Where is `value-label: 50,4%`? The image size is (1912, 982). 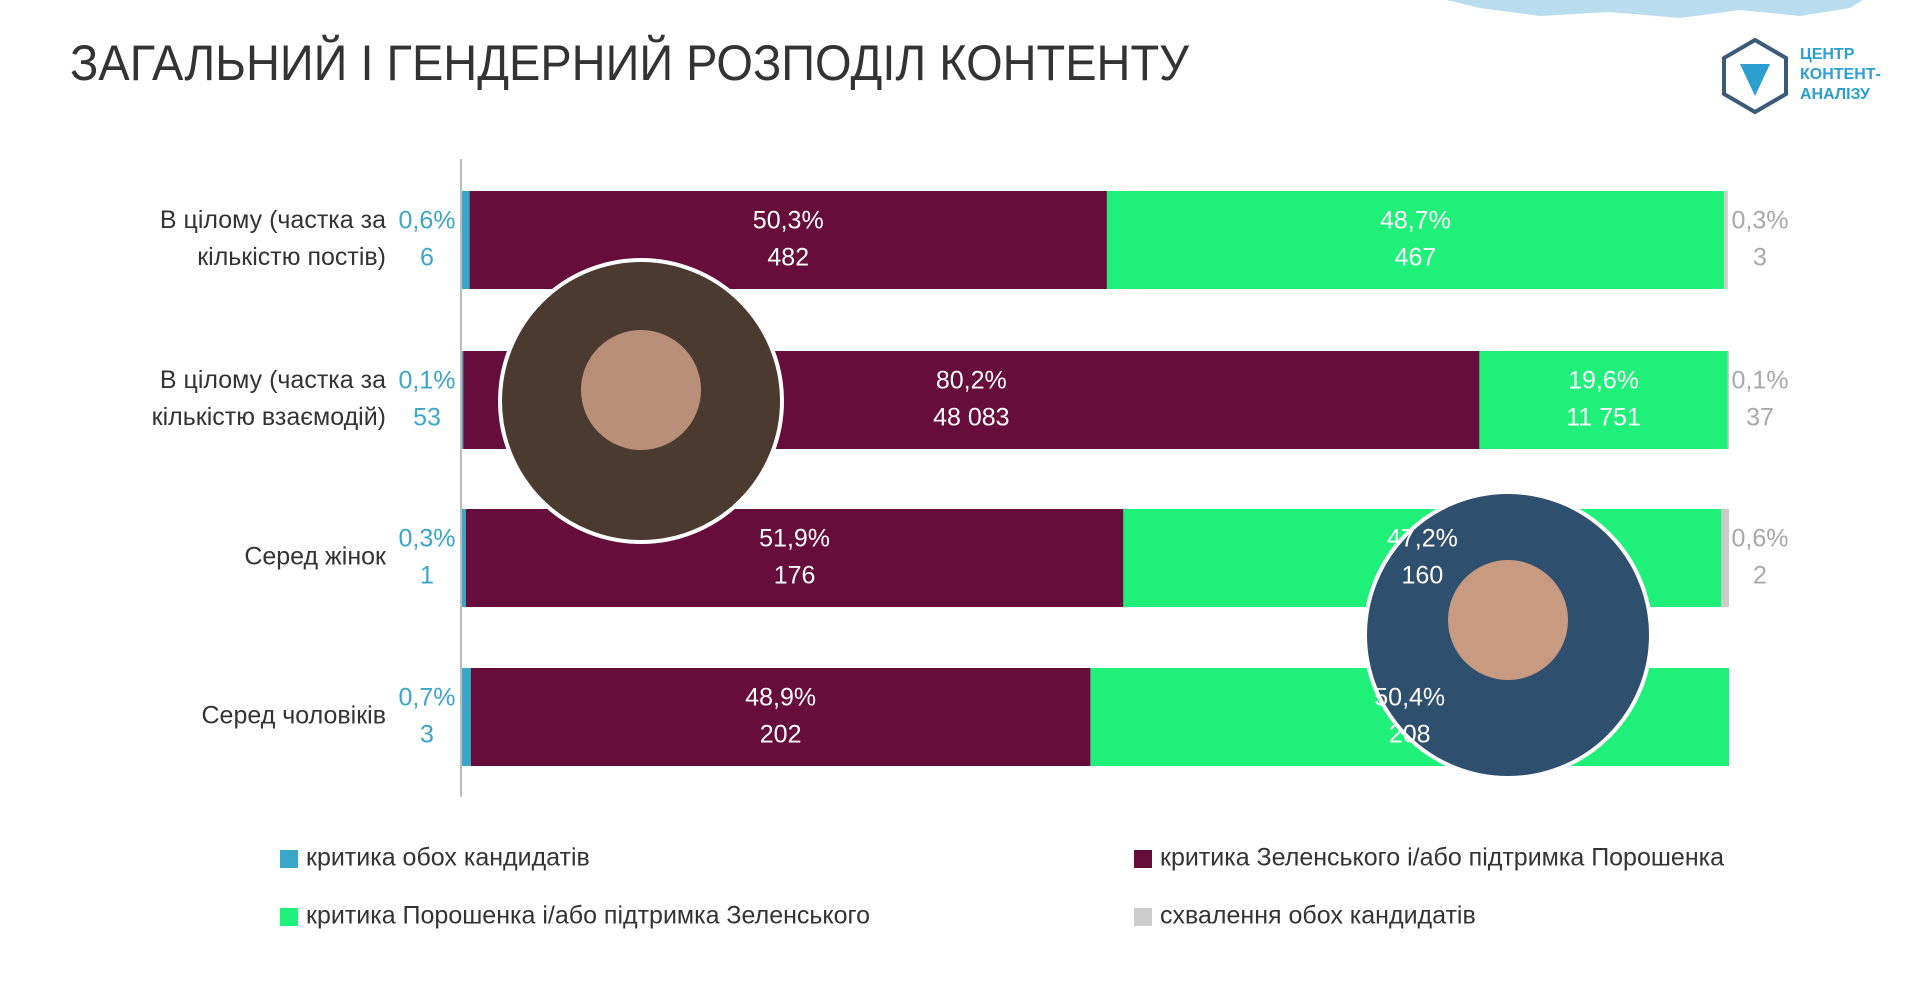
value-label: 50,4% is located at coordinates (1409, 698).